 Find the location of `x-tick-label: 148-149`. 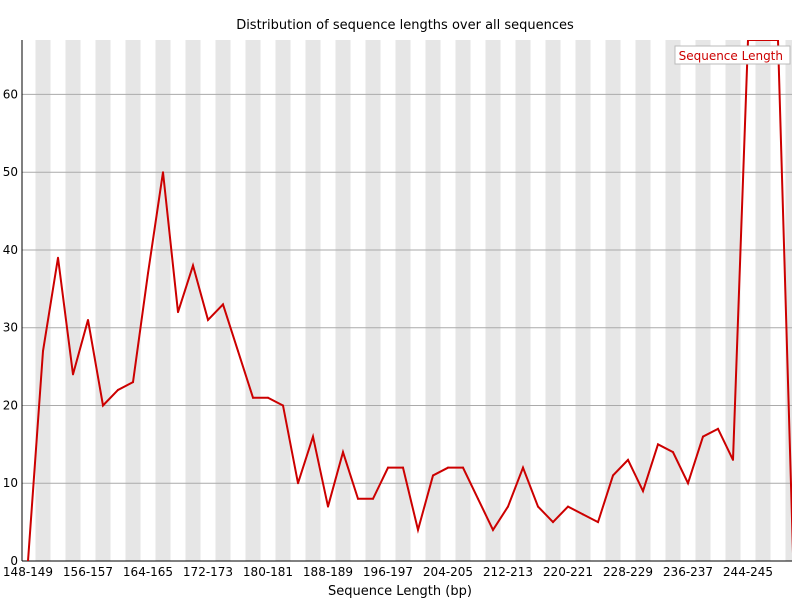

x-tick-label: 148-149 is located at coordinates (28, 572).